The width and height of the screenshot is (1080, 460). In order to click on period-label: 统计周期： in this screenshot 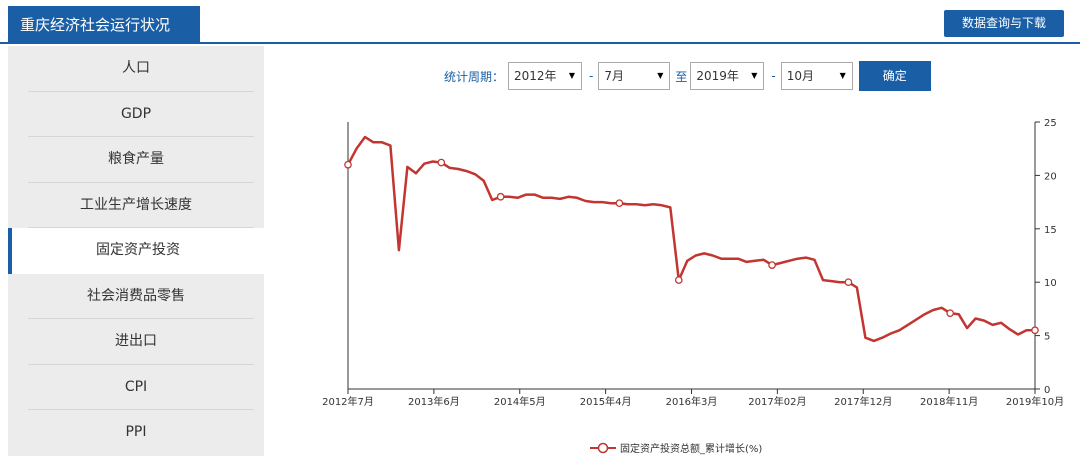, I will do `click(474, 76)`.